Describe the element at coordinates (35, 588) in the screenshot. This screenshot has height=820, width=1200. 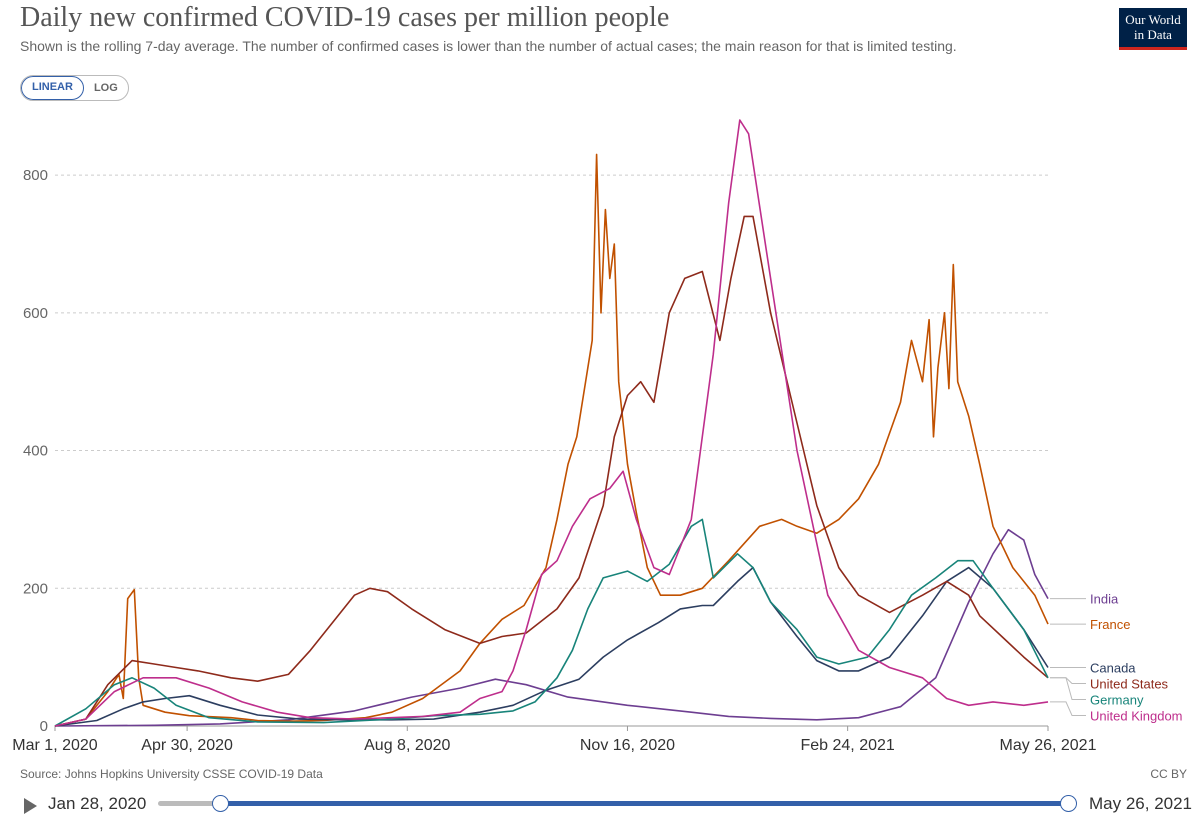
I see `y-tick-label: 200` at that location.